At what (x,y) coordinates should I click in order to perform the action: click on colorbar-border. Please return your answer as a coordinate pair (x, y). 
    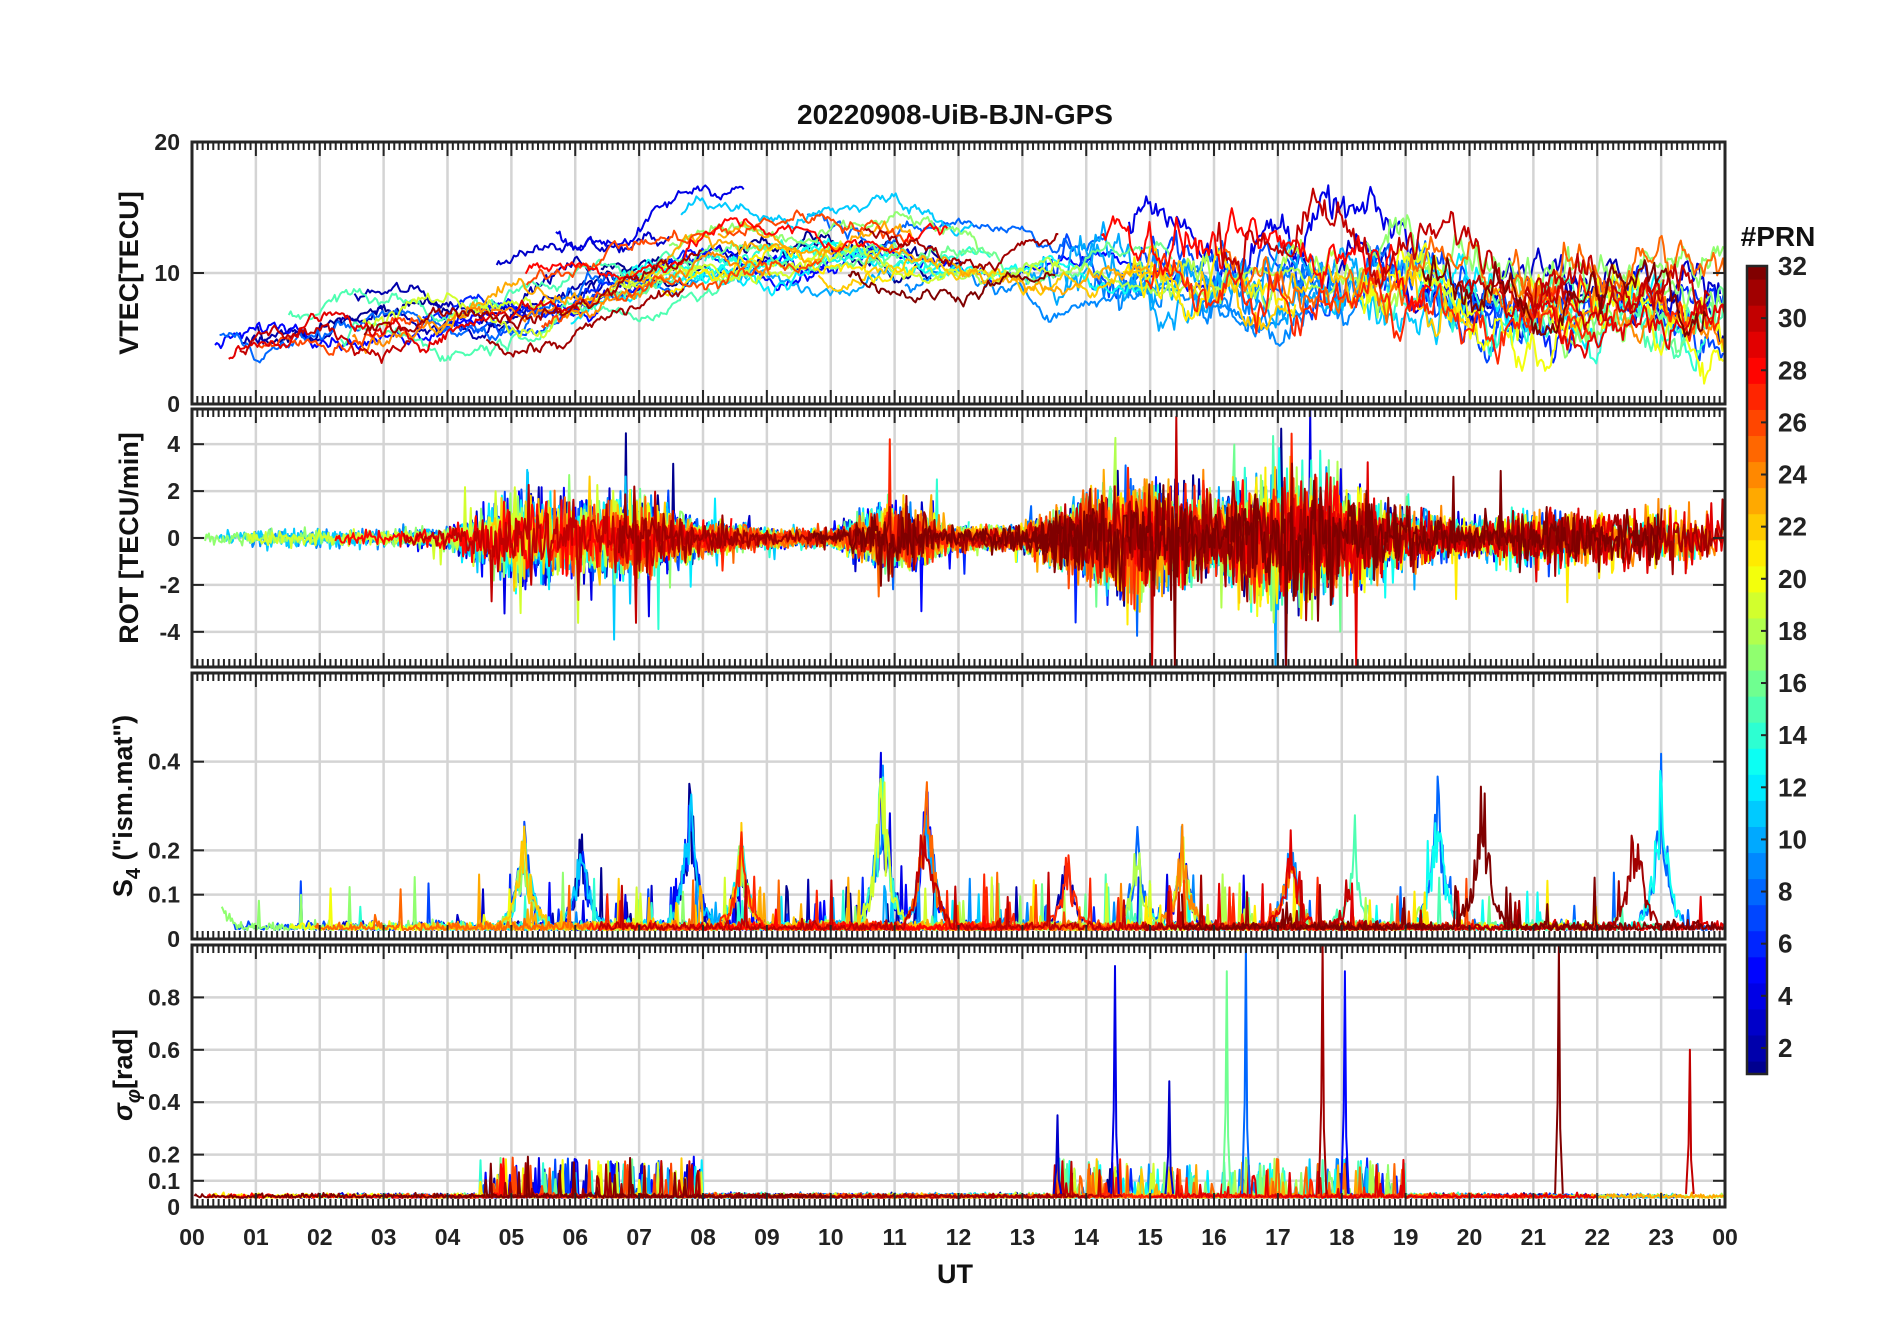
    Looking at the image, I should click on (1757, 670).